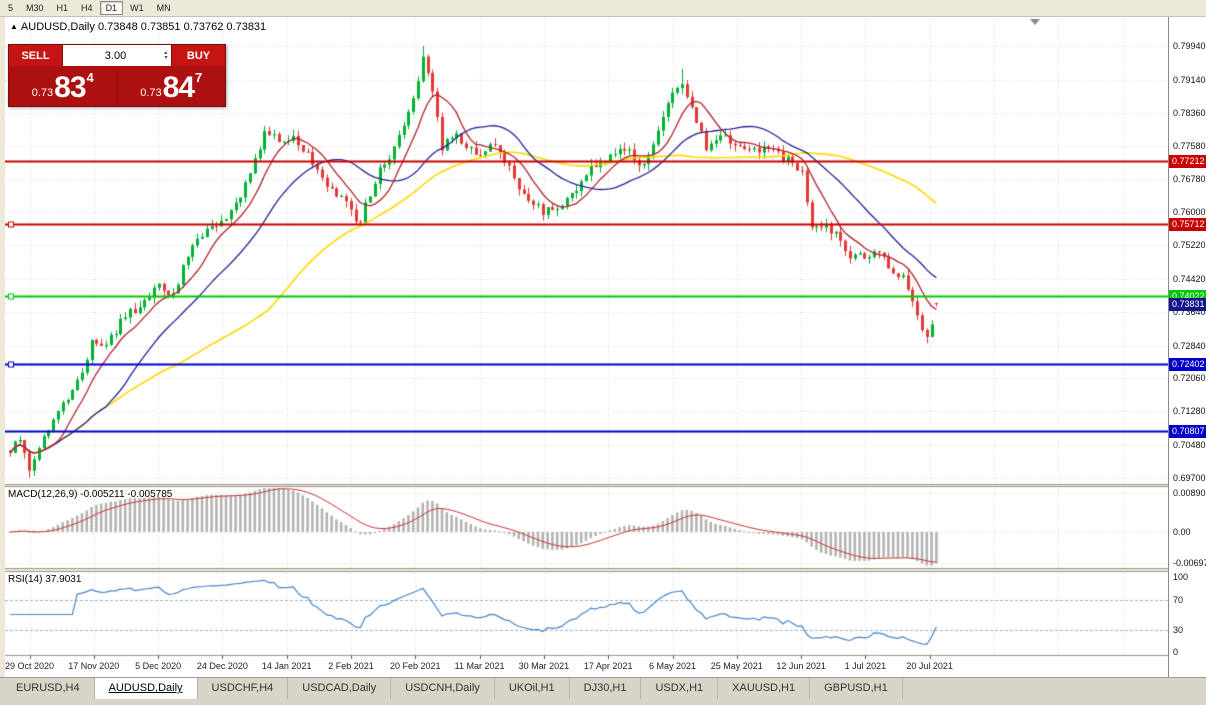 This screenshot has width=1206, height=705. What do you see at coordinates (1187, 364) in the screenshot?
I see `hline-price-tag: 0.72402` at bounding box center [1187, 364].